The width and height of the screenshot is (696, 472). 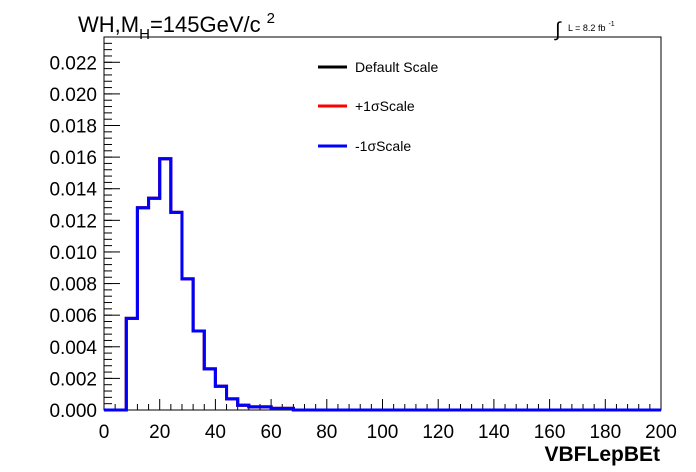 What do you see at coordinates (661, 432) in the screenshot?
I see `x-tick-label: 200` at bounding box center [661, 432].